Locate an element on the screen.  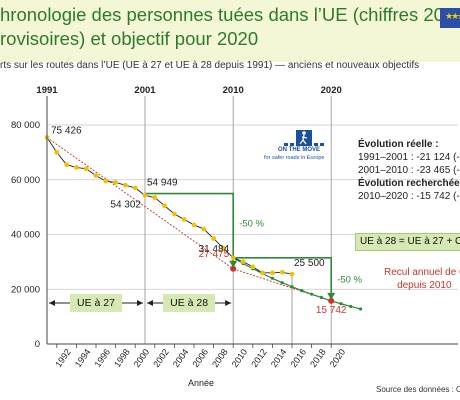
top-year-label: 1991 is located at coordinates (47, 90).